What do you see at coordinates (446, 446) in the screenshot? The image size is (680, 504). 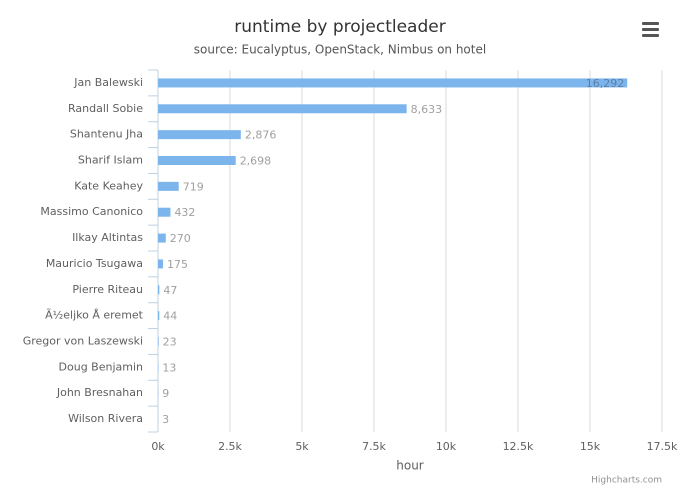 I see `x-tick-label: 10k` at bounding box center [446, 446].